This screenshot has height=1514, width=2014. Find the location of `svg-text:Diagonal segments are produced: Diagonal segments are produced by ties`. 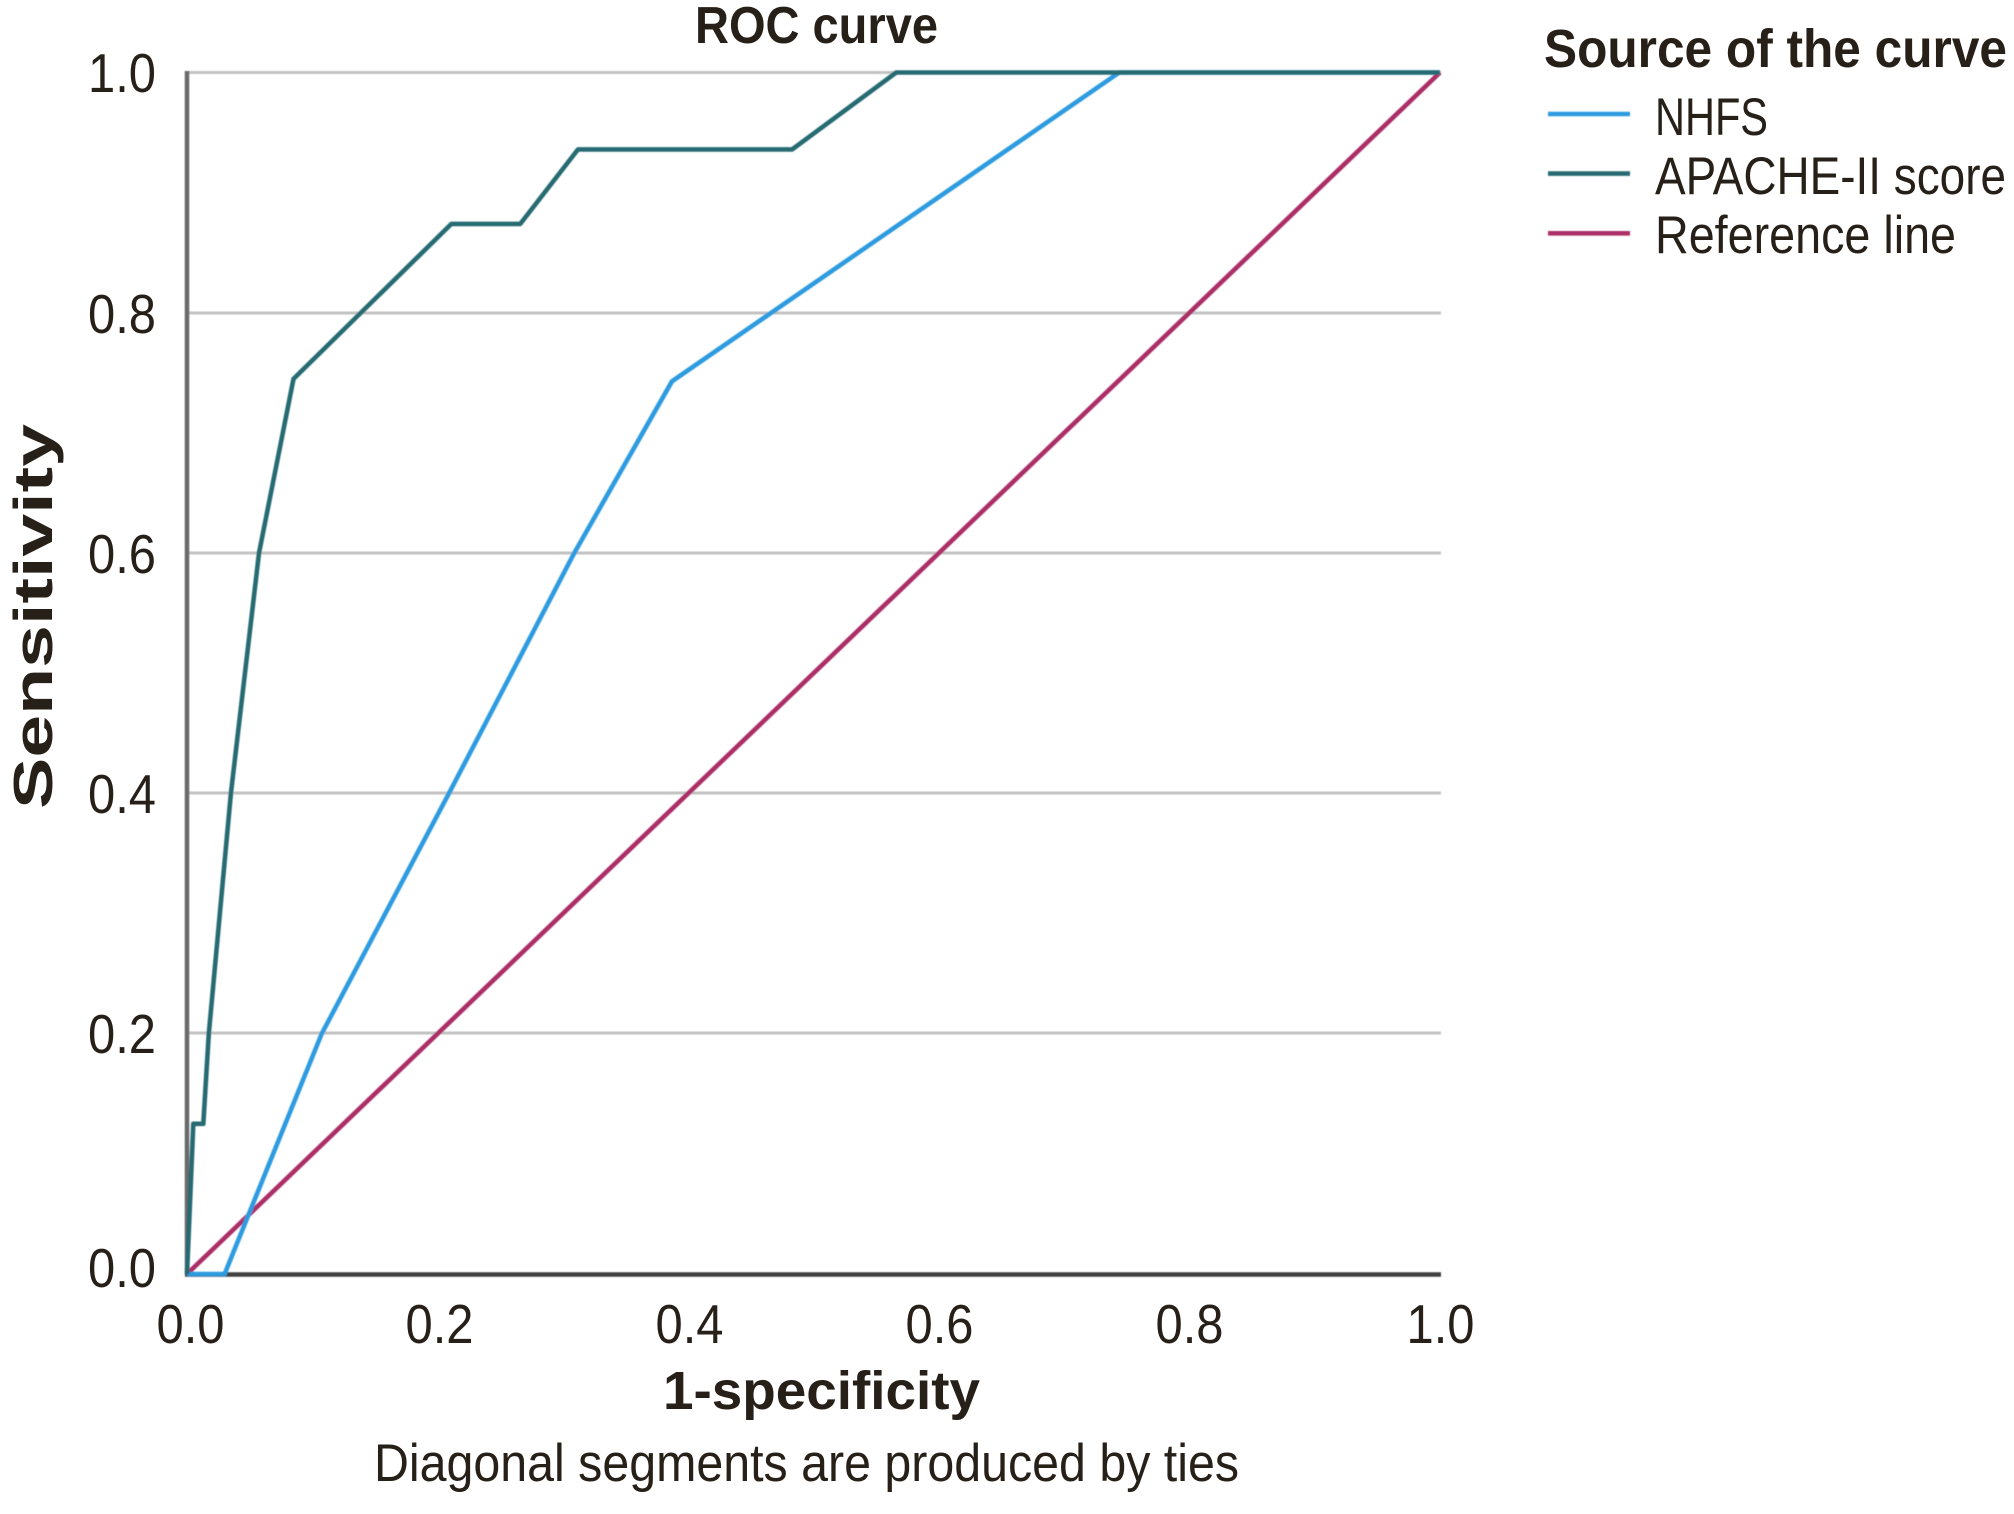

svg-text:Diagonal segments are produced: Diagonal segments are produced by ties is located at coordinates (806, 1463).